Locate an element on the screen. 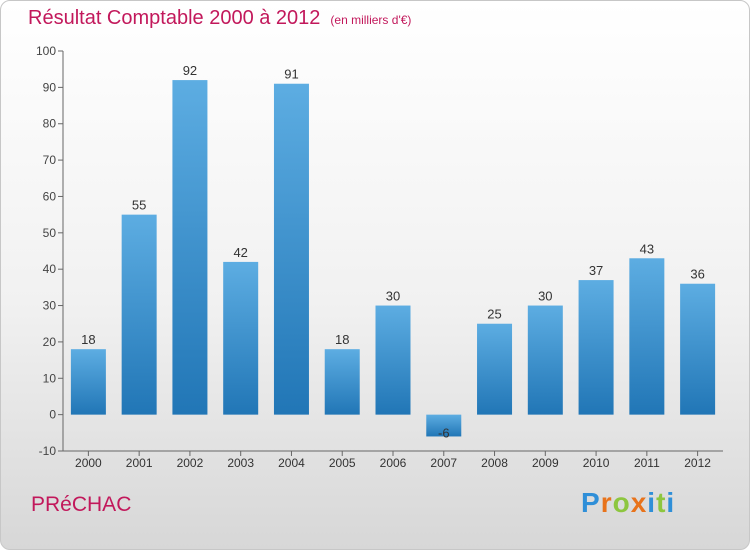 The image size is (750, 550). y-tick-label: 10 is located at coordinates (50, 378).